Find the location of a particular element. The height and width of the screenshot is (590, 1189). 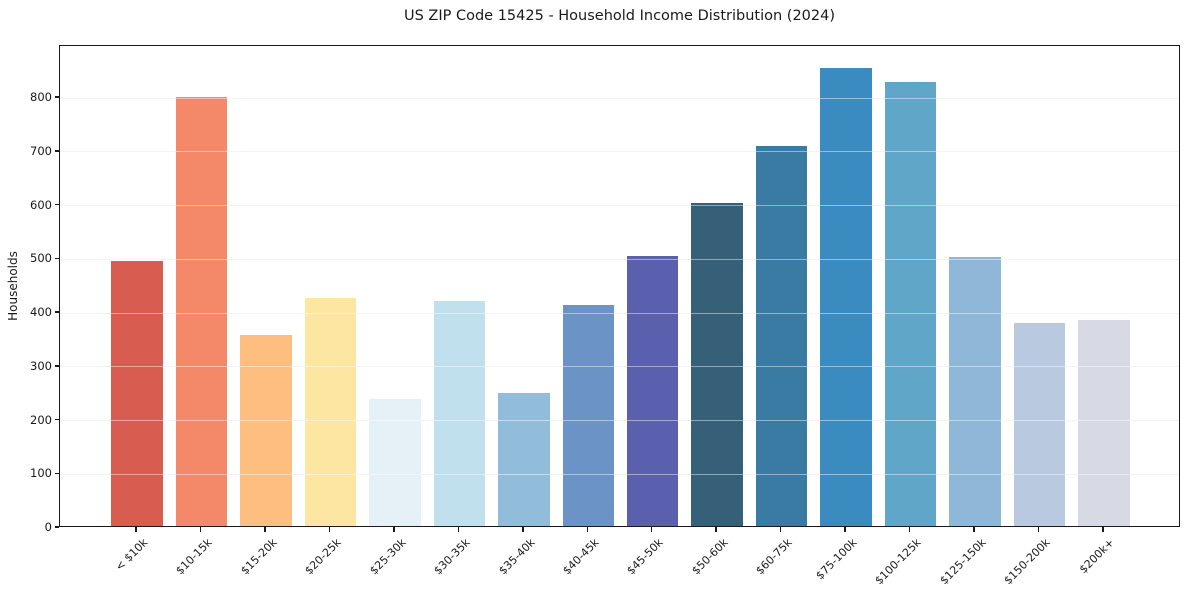

x-tick-label: $75-100k is located at coordinates (836, 559).